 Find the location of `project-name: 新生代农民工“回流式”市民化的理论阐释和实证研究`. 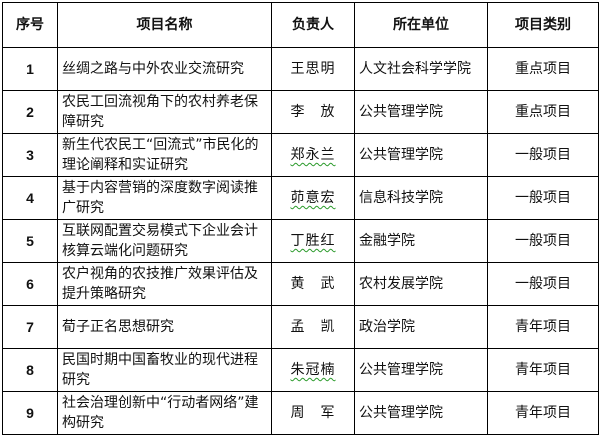

project-name: 新生代农民工“回流式”市民化的理论阐释和实证研究 is located at coordinates (164, 155).